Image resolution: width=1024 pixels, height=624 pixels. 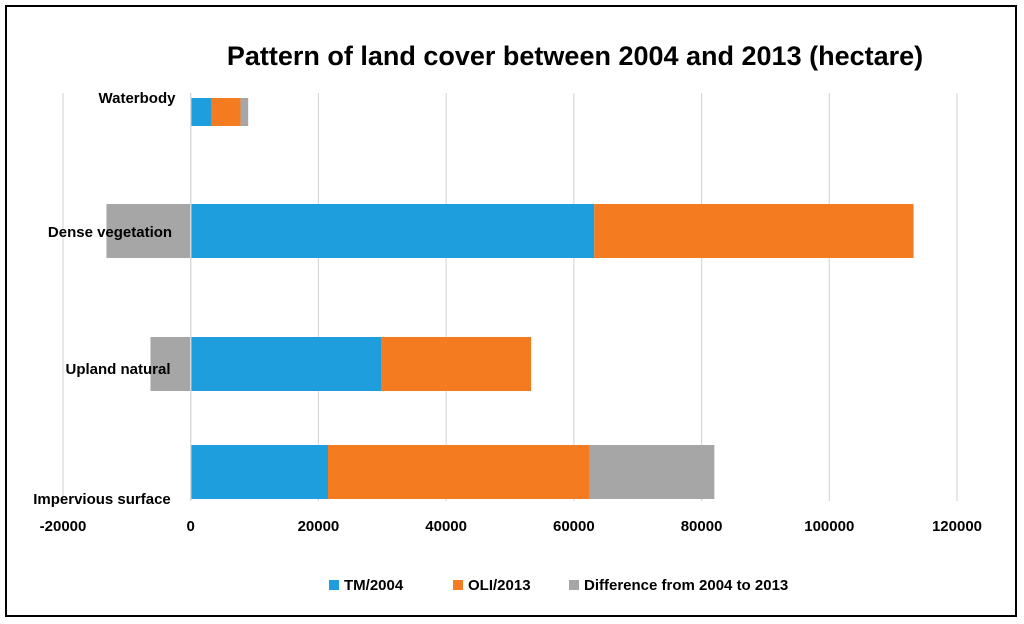 I want to click on category-label: Dense vegetation, so click(x=110, y=232).